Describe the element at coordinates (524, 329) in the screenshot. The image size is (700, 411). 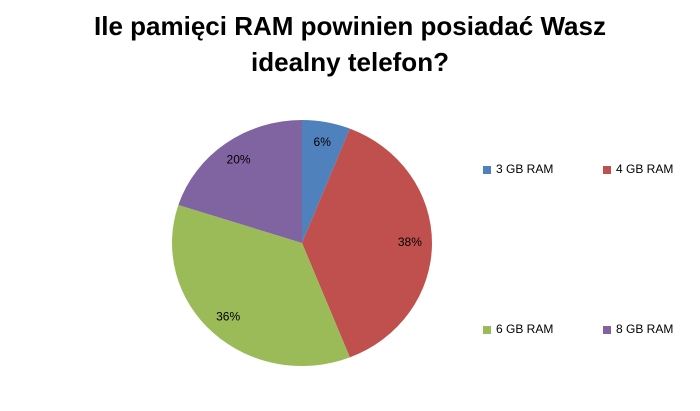
I see `legend-label: 6 GB RAM` at that location.